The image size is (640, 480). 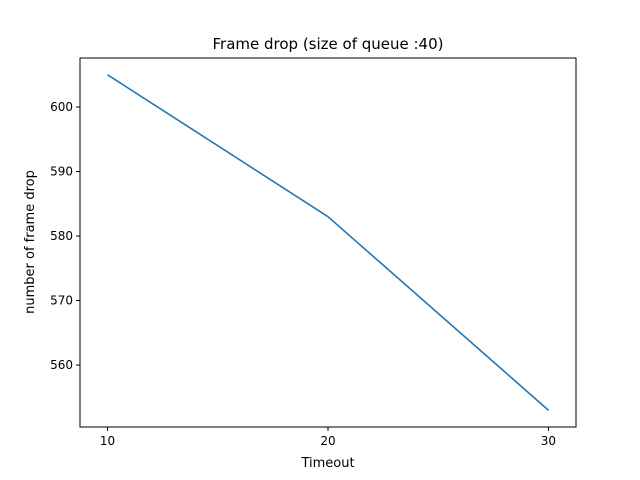 What do you see at coordinates (548, 441) in the screenshot?
I see `x-tick-label: 30` at bounding box center [548, 441].